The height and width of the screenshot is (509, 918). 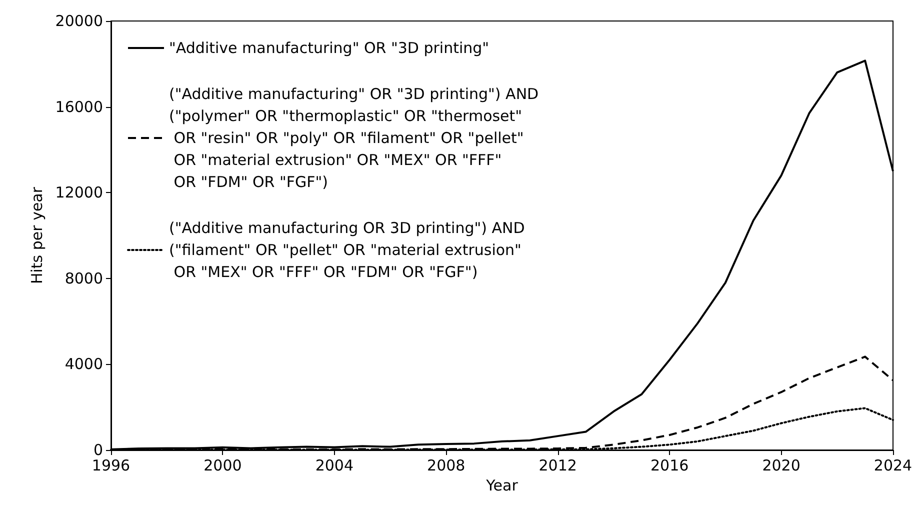 I want to click on y-tick-label: 12000, so click(x=79, y=193).